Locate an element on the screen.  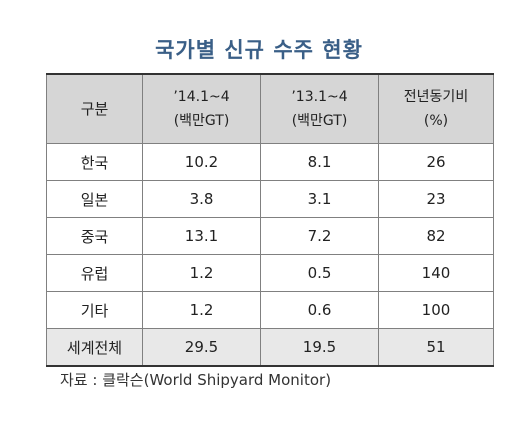
total-yoy-value: 51 is located at coordinates (436, 347).